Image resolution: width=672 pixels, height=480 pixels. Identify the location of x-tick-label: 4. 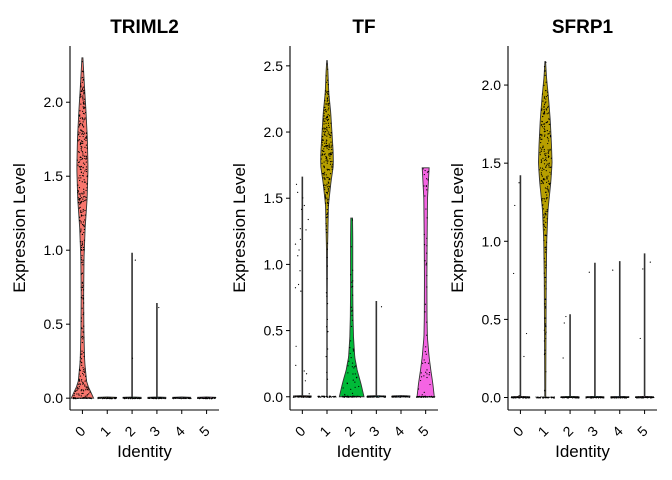
(398, 431).